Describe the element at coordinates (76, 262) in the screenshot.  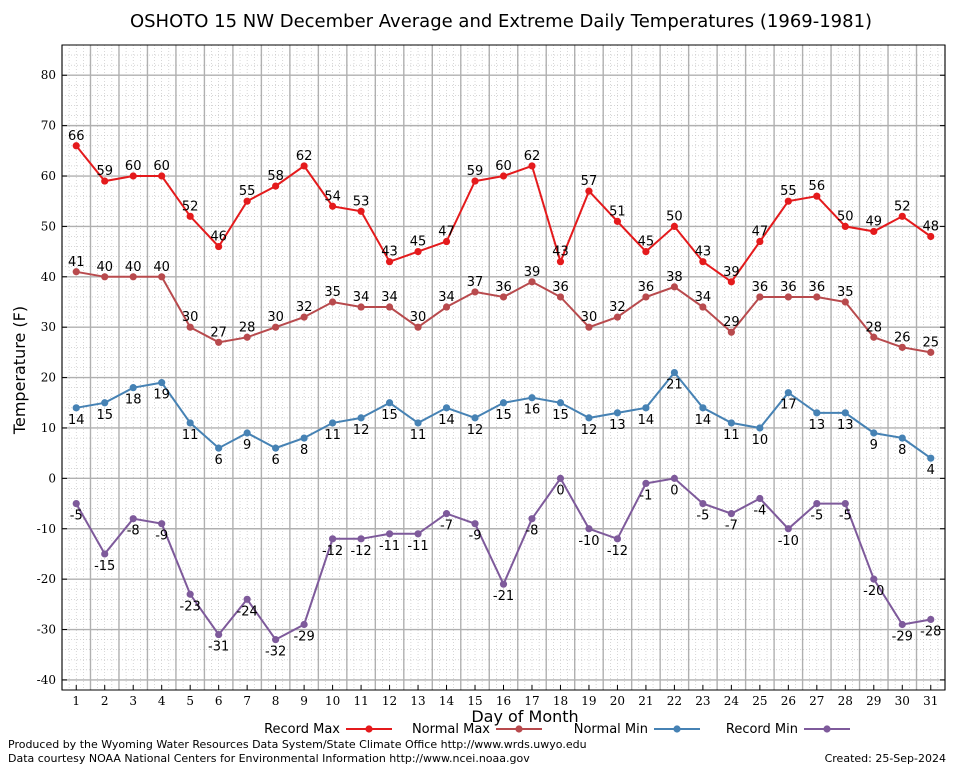
I see `data-label-normal-max: 41` at that location.